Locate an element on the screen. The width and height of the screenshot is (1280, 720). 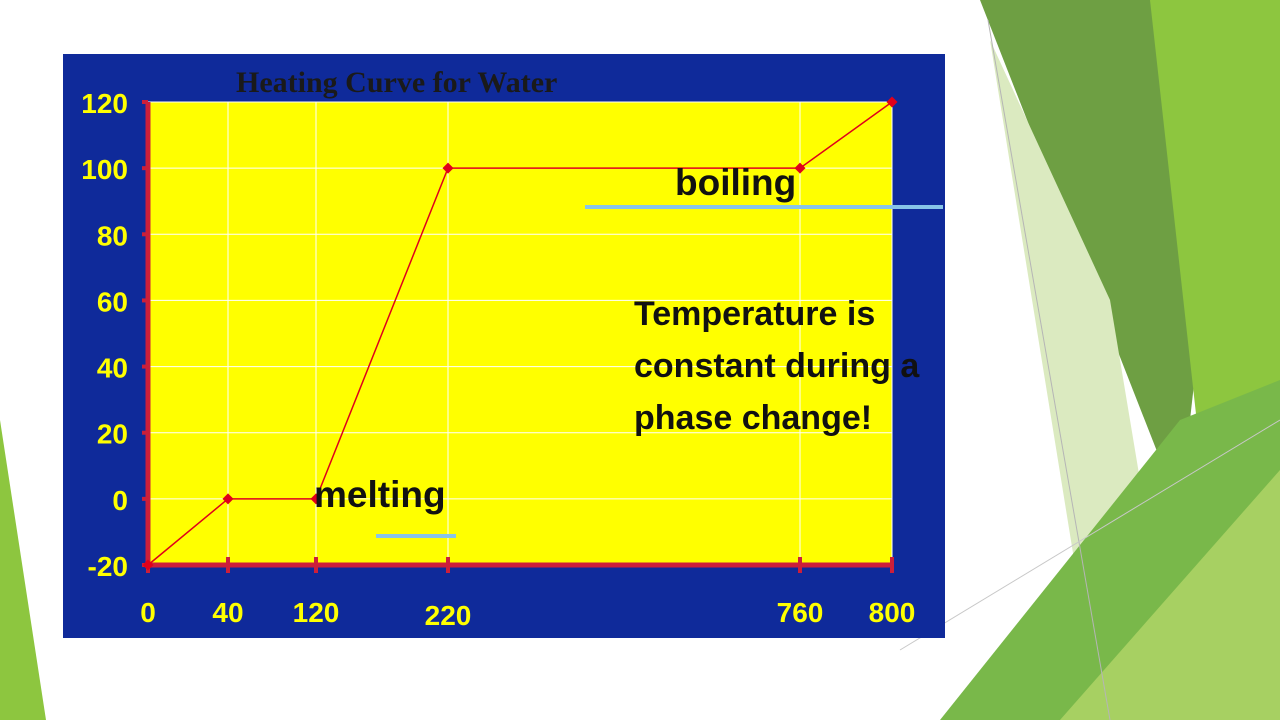
right-green-shape-dark is located at coordinates (1090, 255).